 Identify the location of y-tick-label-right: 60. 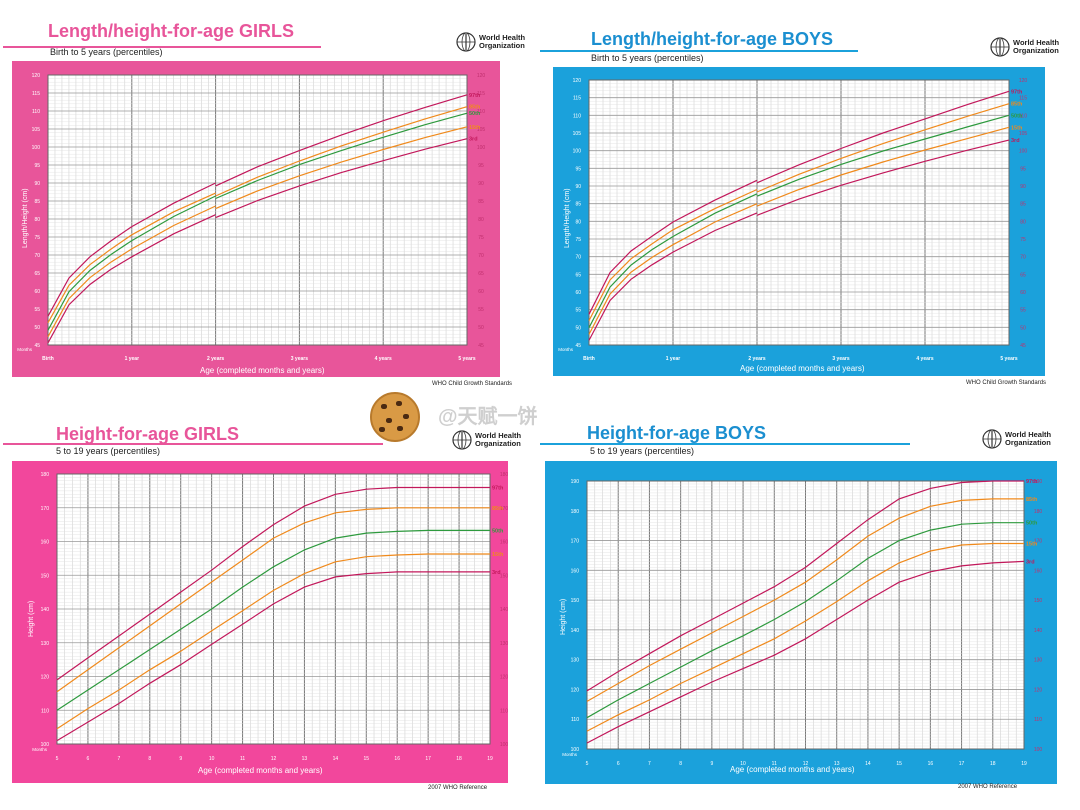
(481, 292).